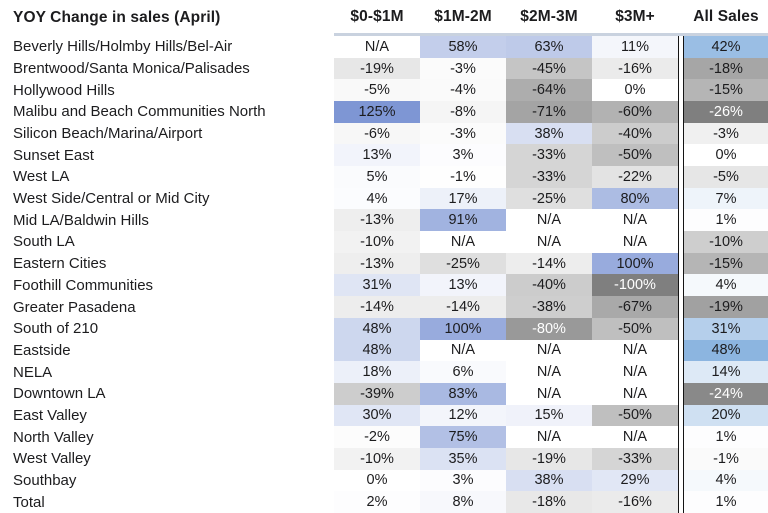 The width and height of the screenshot is (768, 513). What do you see at coordinates (463, 458) in the screenshot?
I see `value-cell: 35%` at bounding box center [463, 458].